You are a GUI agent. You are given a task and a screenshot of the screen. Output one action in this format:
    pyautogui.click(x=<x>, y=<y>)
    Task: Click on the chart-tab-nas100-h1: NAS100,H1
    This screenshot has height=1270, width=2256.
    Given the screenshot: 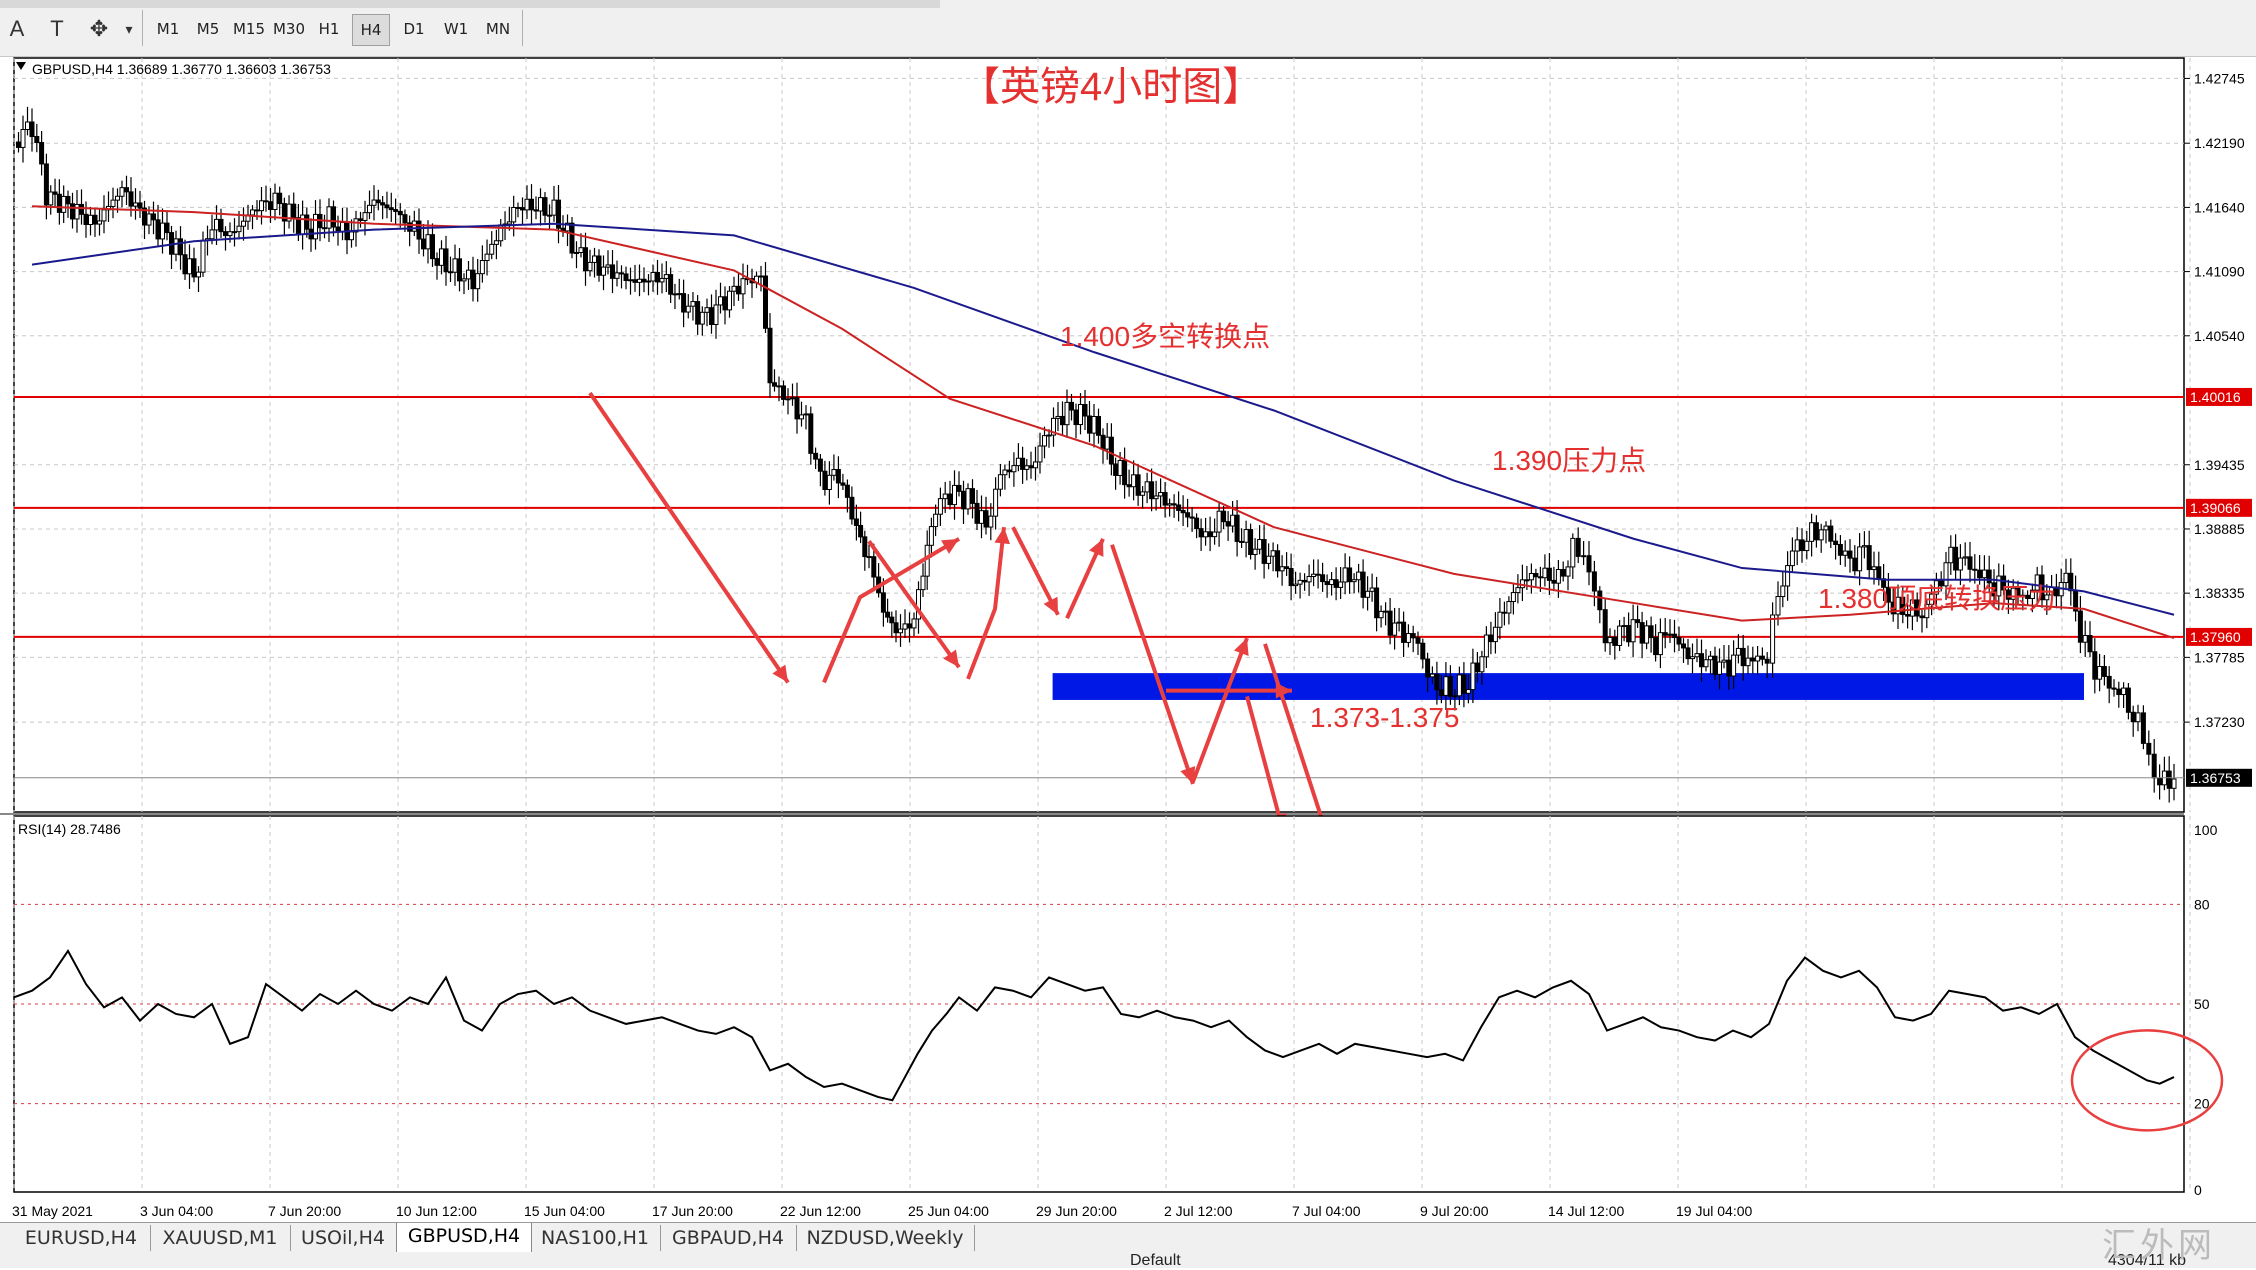 What is the action you would take?
    pyautogui.click(x=595, y=1238)
    